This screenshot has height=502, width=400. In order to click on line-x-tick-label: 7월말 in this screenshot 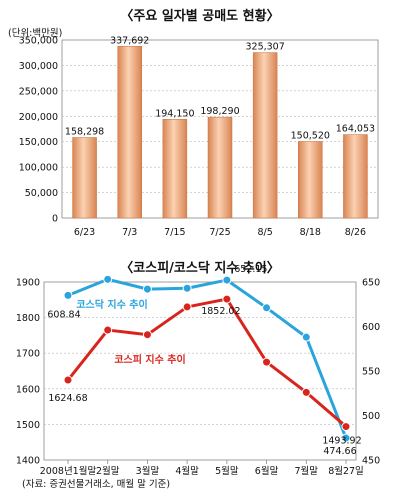, I will do `click(307, 471)`.